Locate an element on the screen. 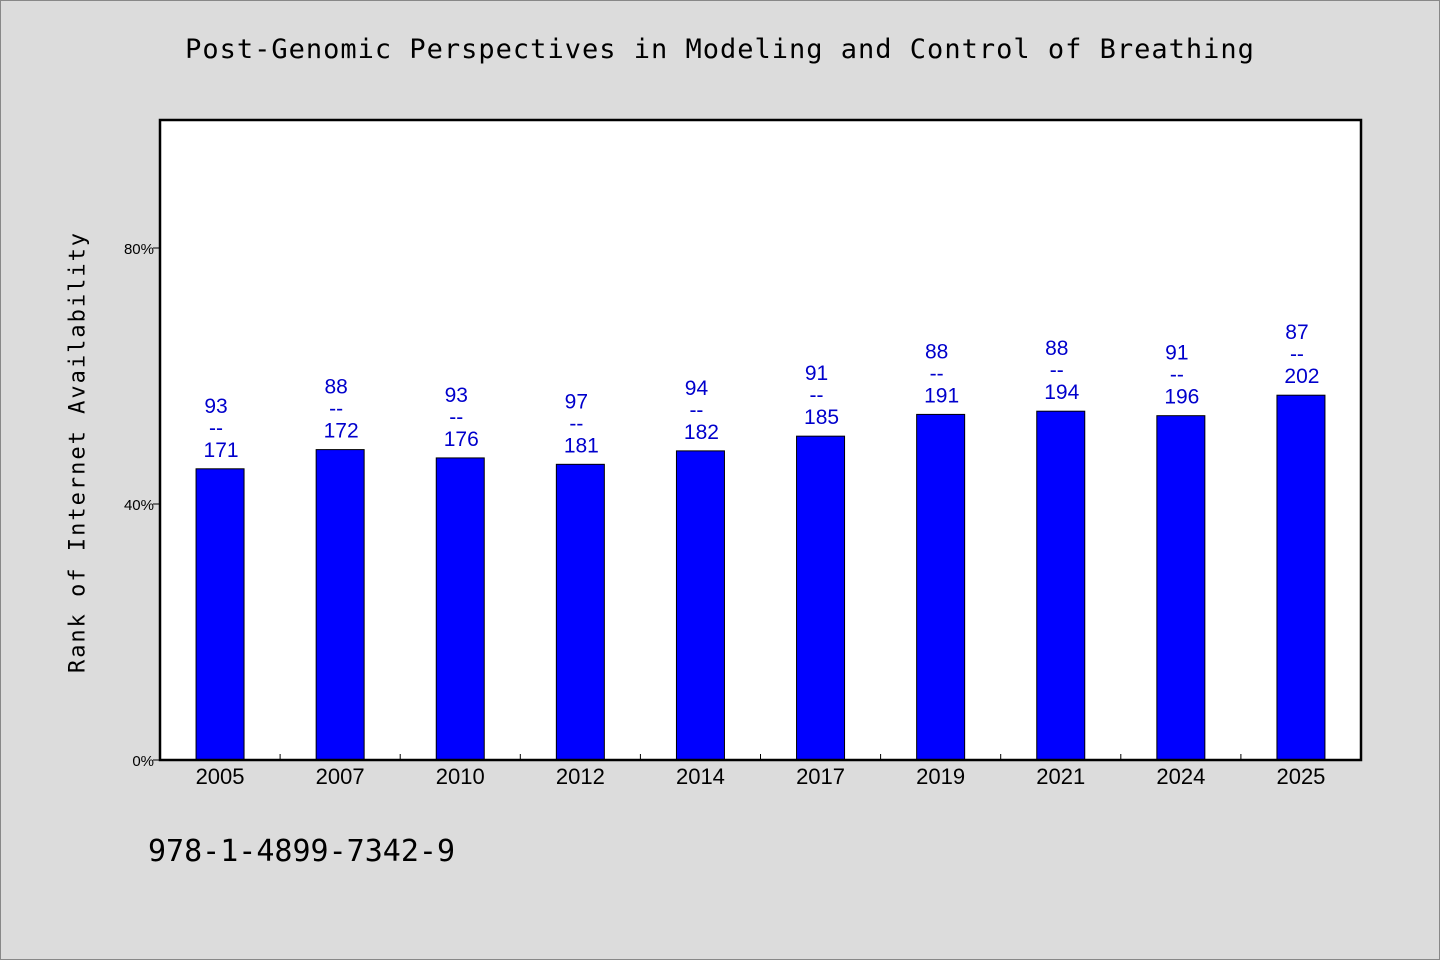 This screenshot has height=960, width=1440. bar-label-bottom: 196 is located at coordinates (1181, 397).